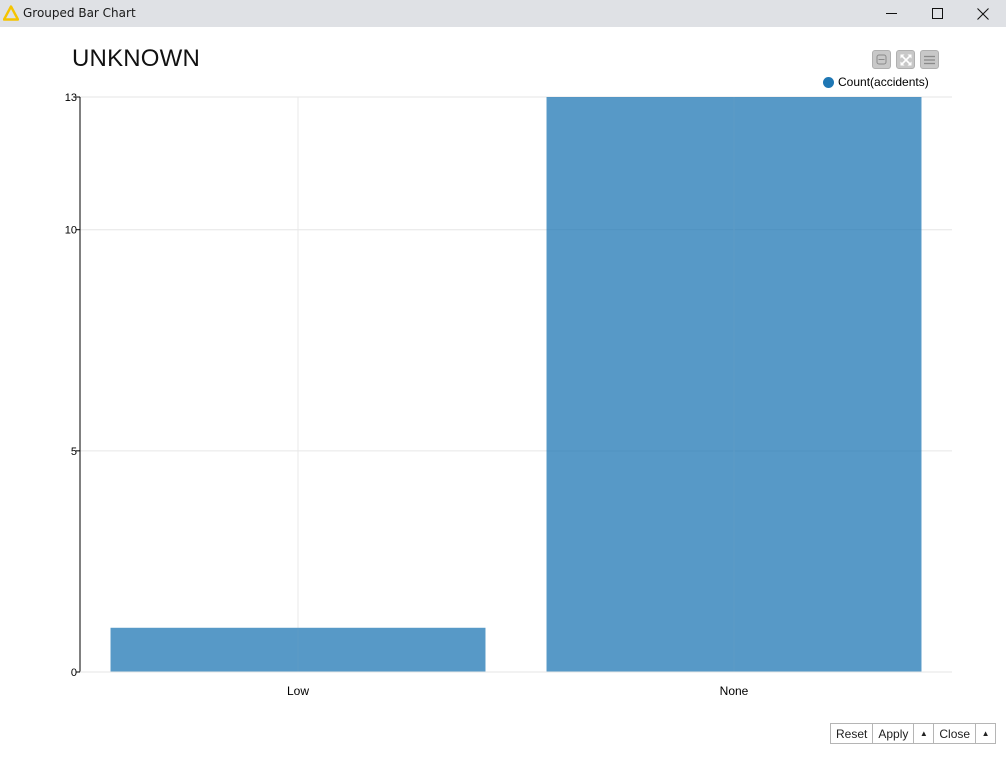 This screenshot has height=758, width=1006. What do you see at coordinates (71, 98) in the screenshot?
I see `y-tick-label: 13` at bounding box center [71, 98].